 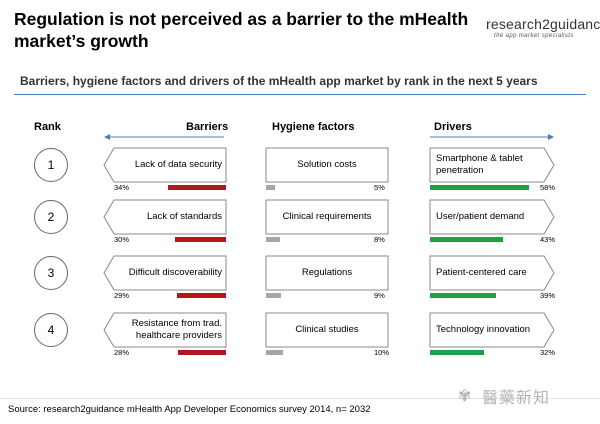 What do you see at coordinates (175, 272) in the screenshot?
I see `barrier-label: Difficult discoverability` at bounding box center [175, 272].